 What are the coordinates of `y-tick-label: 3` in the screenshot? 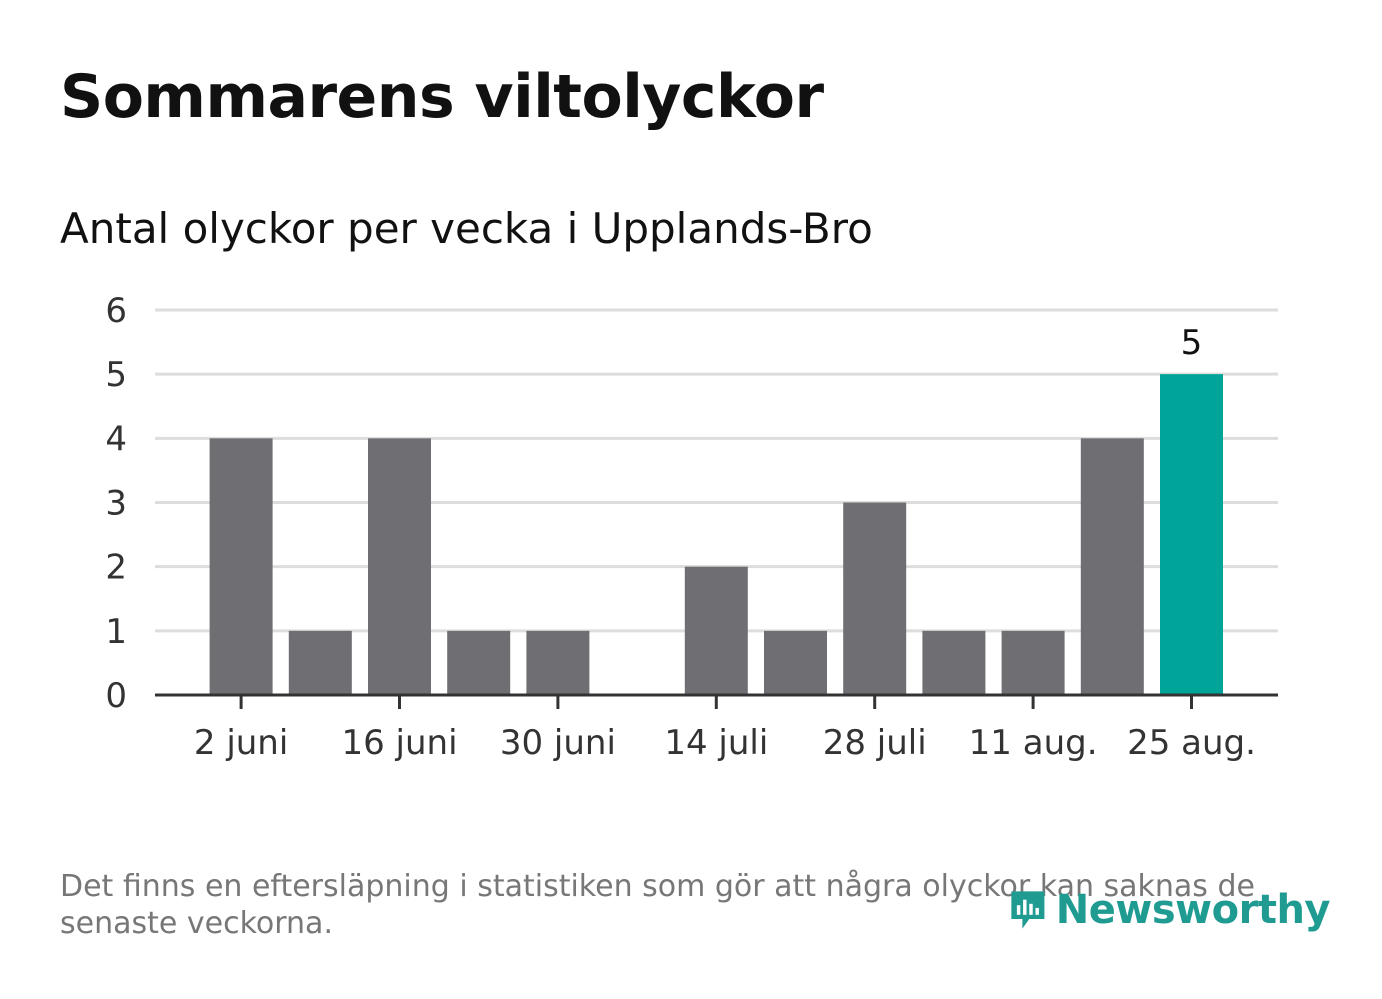 It's located at (116, 504).